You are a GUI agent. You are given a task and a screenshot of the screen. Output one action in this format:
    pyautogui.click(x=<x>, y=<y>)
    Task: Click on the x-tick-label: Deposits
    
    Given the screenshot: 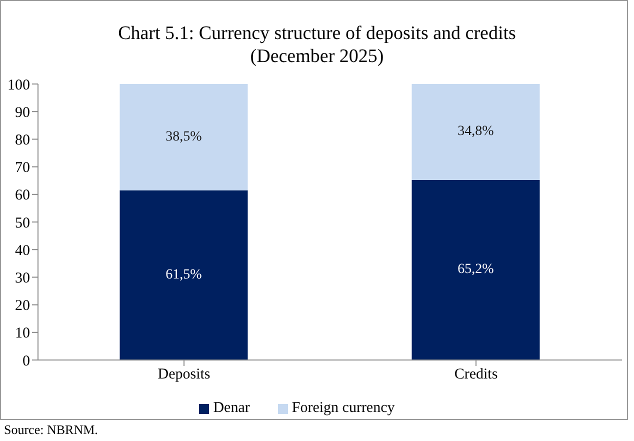 What is the action you would take?
    pyautogui.click(x=184, y=374)
    